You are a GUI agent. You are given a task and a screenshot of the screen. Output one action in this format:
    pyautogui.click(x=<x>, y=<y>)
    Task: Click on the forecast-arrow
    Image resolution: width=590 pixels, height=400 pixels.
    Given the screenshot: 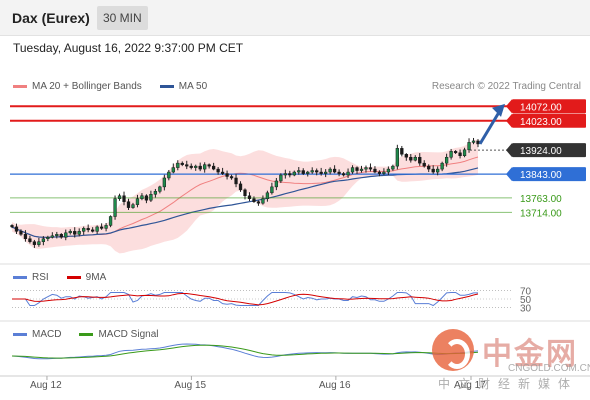 What is the action you would take?
    pyautogui.click(x=490, y=126)
    